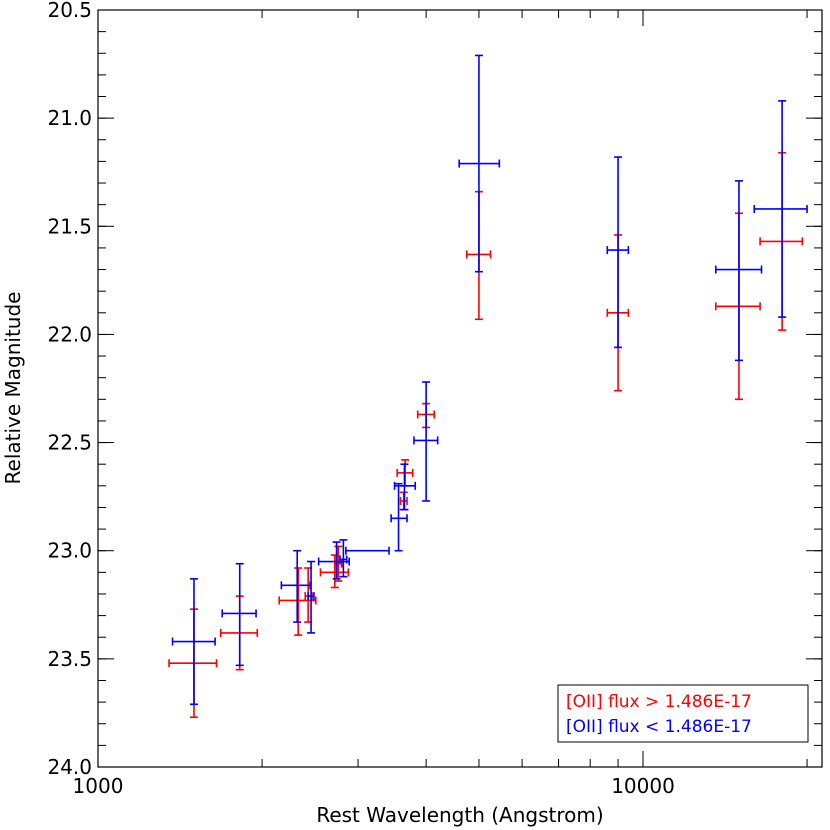 The image size is (830, 830). I want to click on x-tick-label: 10000, so click(643, 786).